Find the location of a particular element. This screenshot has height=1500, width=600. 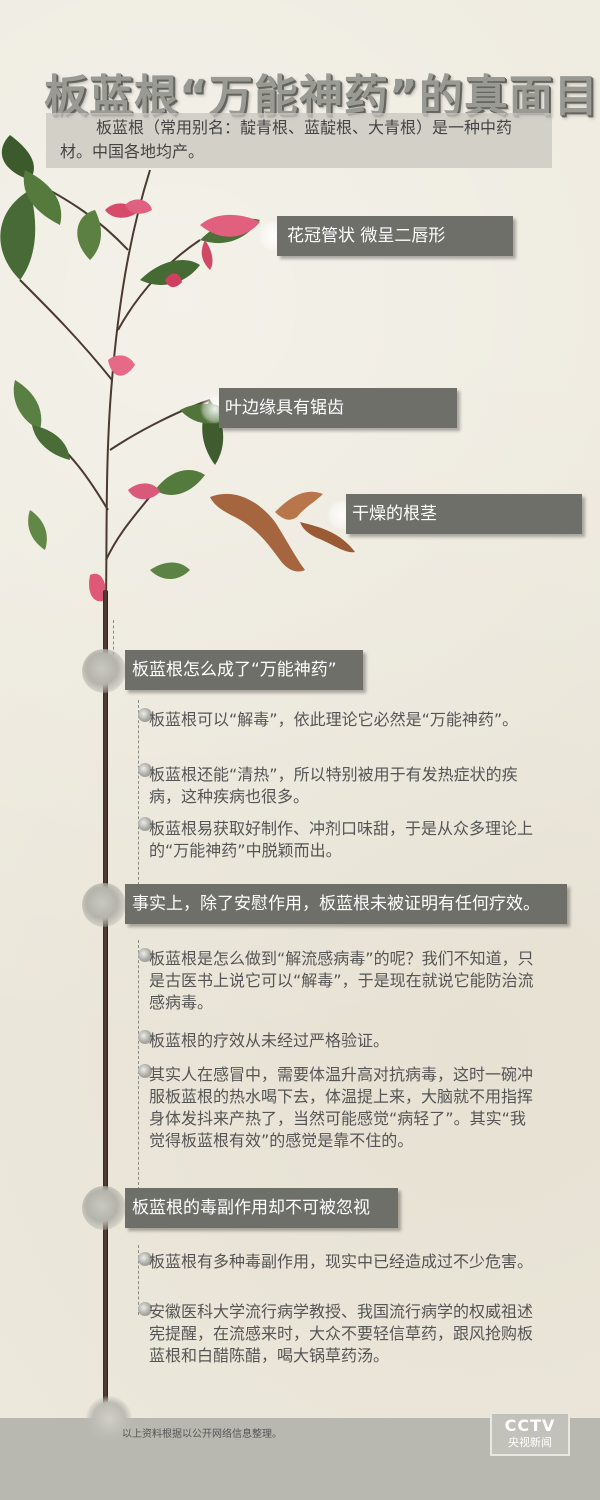

flower-callout: 花冠管状 微呈二唇形 is located at coordinates (395, 236).